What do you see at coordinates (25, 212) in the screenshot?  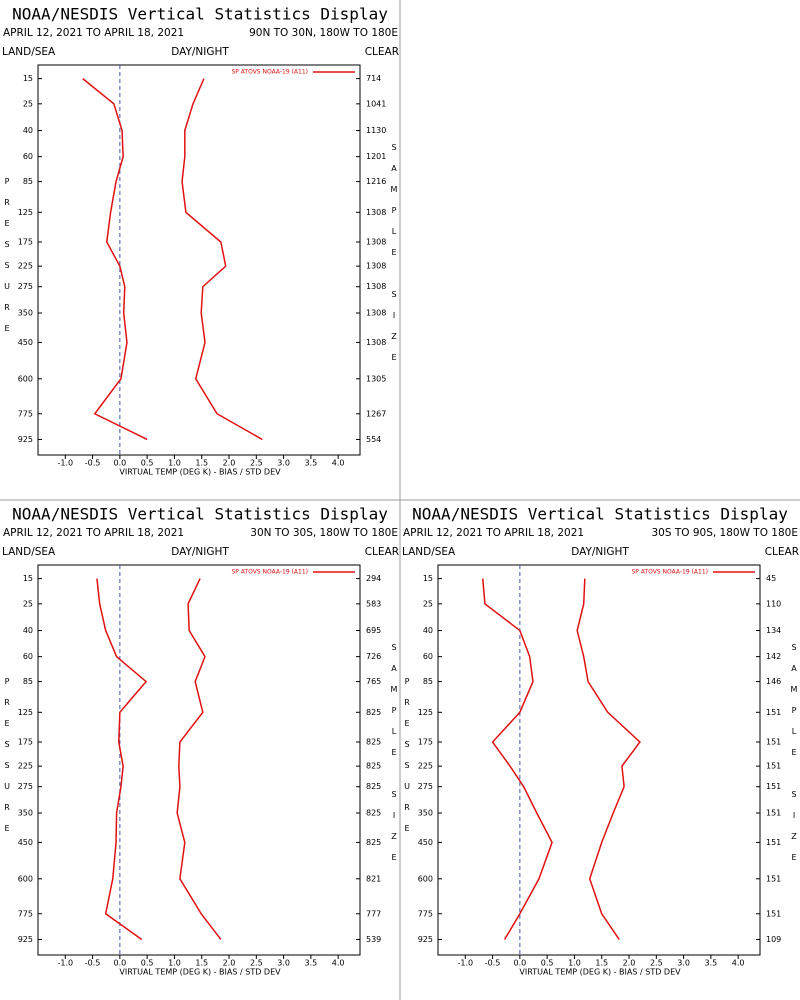 I see `y-tick-label: 125` at bounding box center [25, 212].